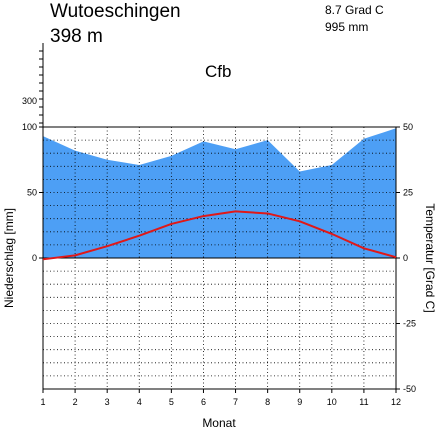 The image size is (437, 430). Describe the element at coordinates (76, 36) in the screenshot. I see `station-elevation: 398 m` at that location.